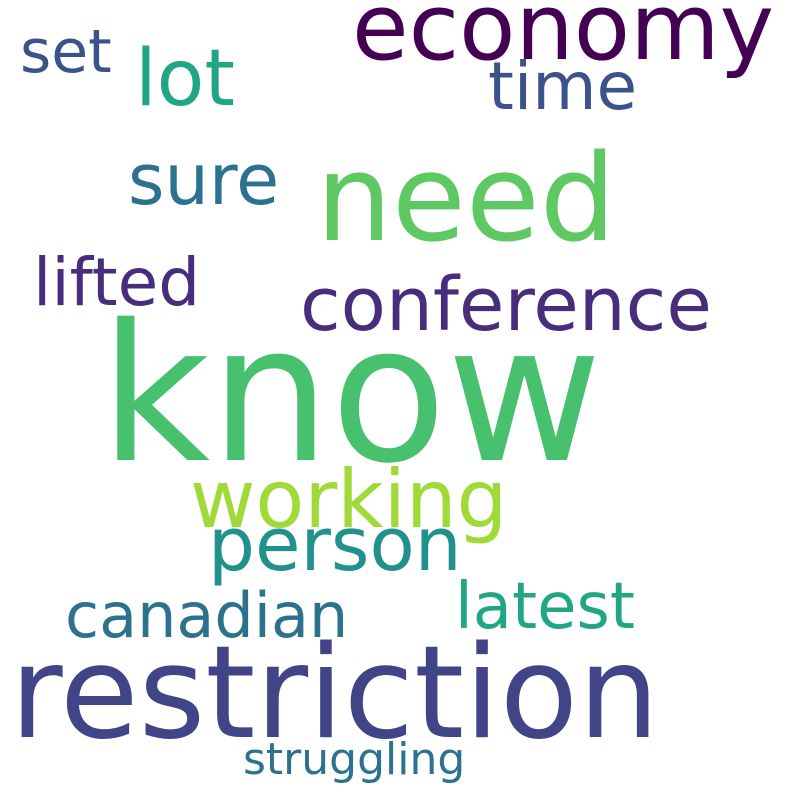  What do you see at coordinates (335, 545) in the screenshot?
I see `word-person: person` at bounding box center [335, 545].